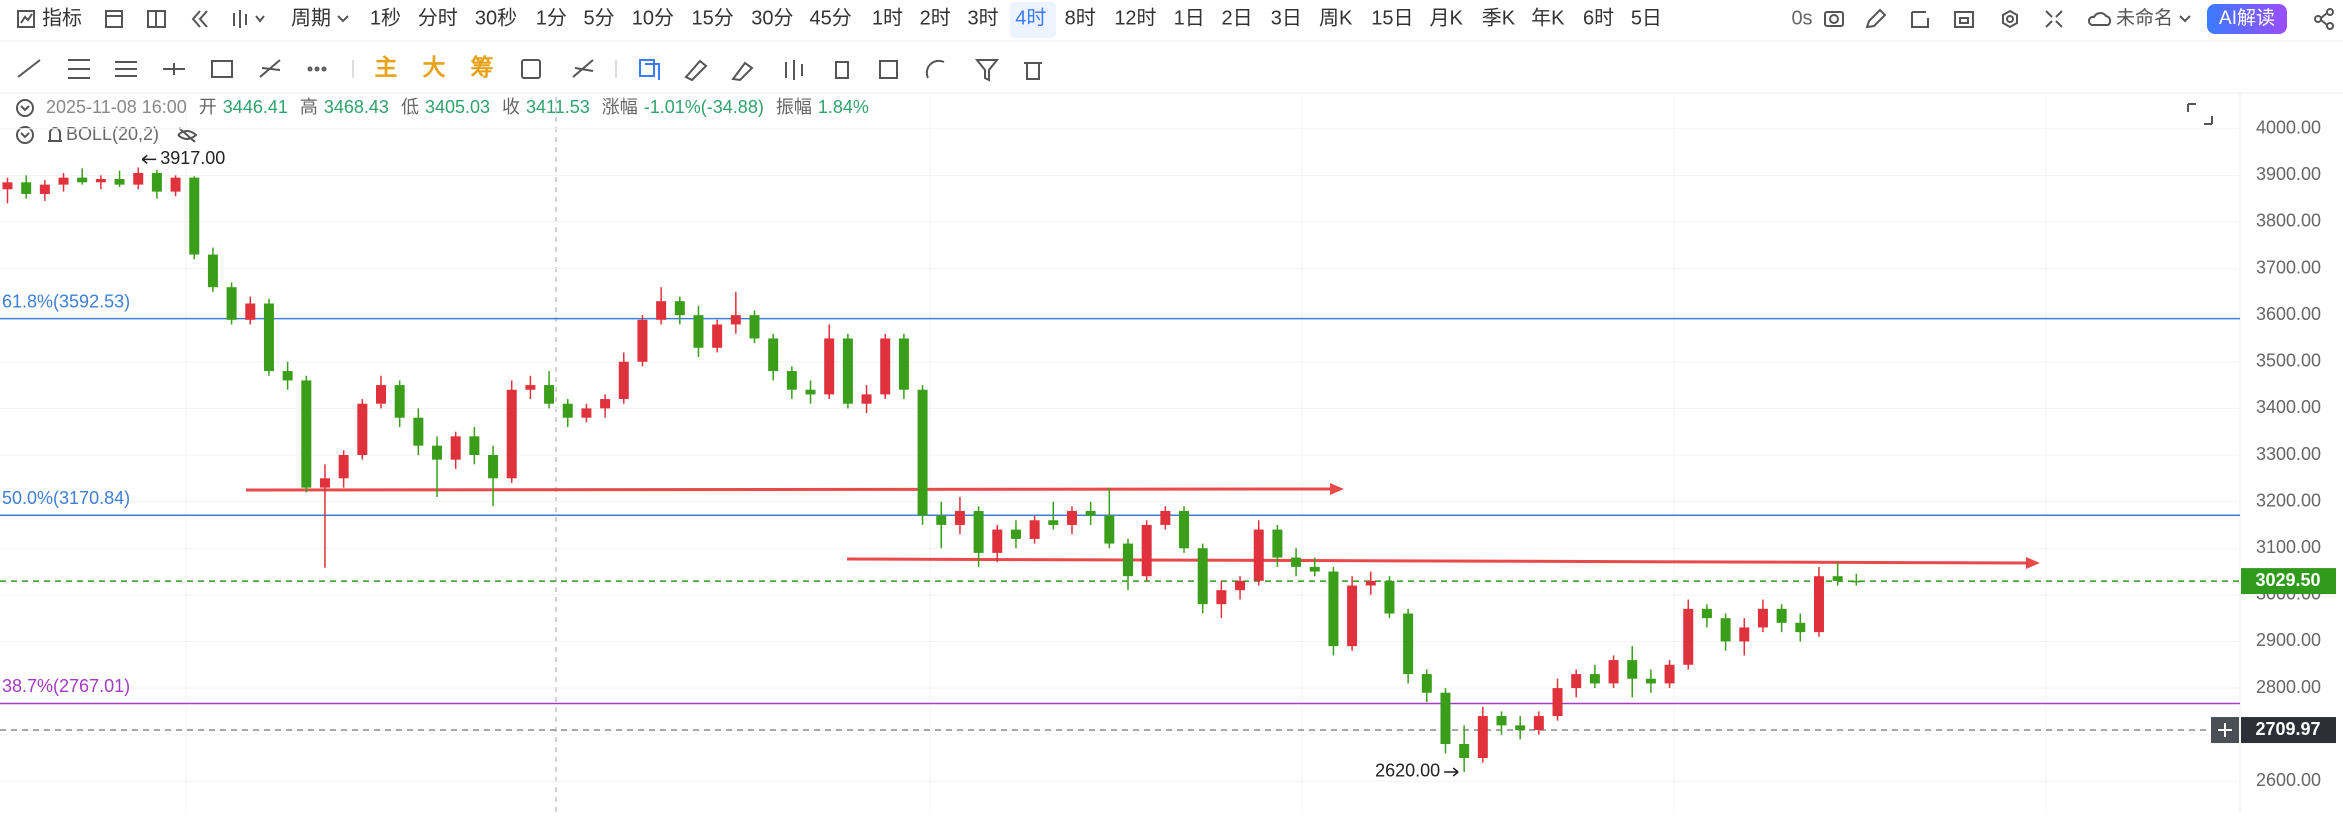  Describe the element at coordinates (482, 67) in the screenshot. I see `chip-tool: 筹` at that location.